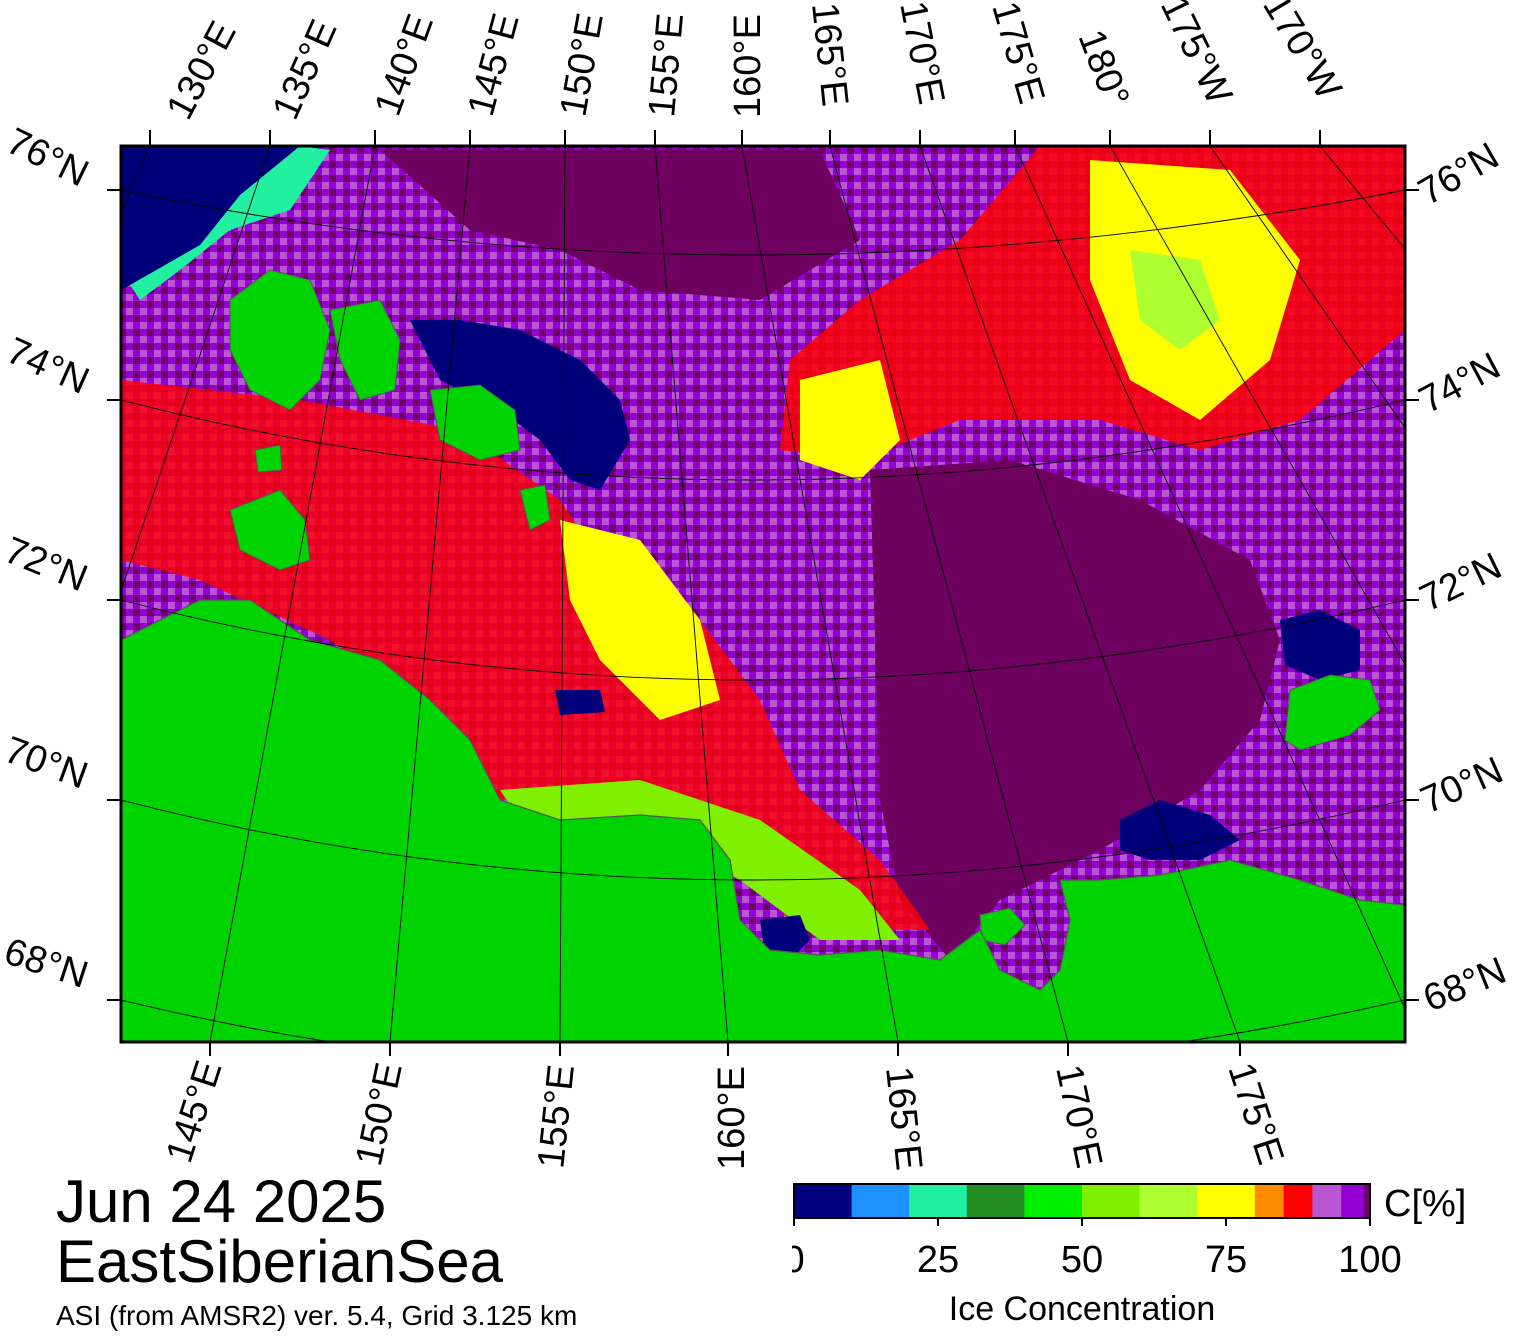 The image size is (1527, 1336). Describe the element at coordinates (732, 1118) in the screenshot. I see `bottom-lon-label: 160°E` at that location.